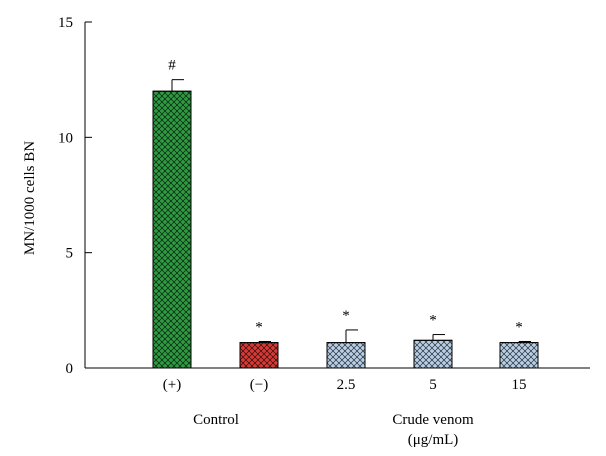  Describe the element at coordinates (172, 385) in the screenshot. I see `category-label: (+)` at that location.